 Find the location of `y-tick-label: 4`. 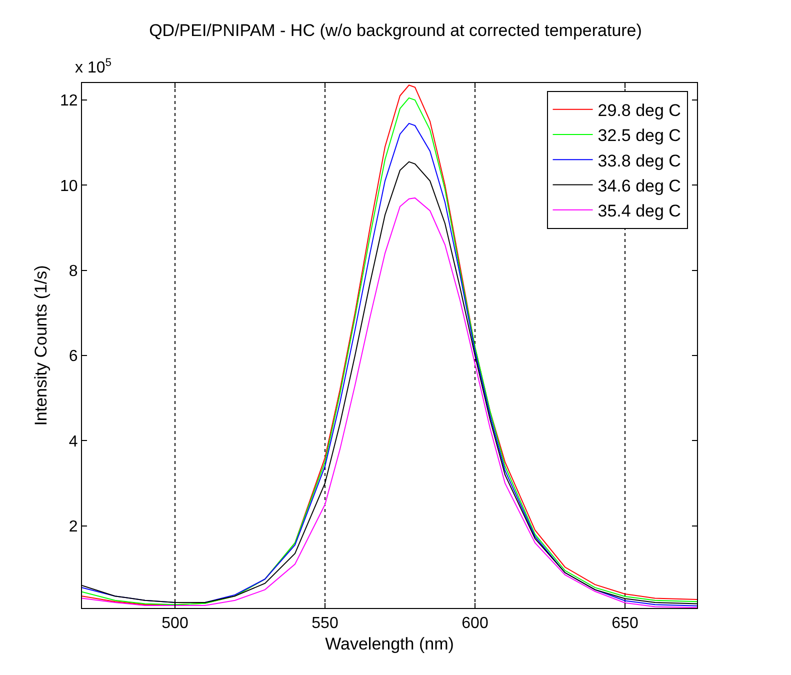

y-tick-label: 4 is located at coordinates (73, 441).